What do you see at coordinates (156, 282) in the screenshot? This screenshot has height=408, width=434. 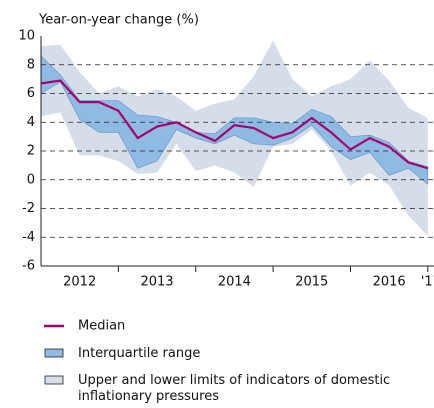 I see `x-tick-label: 2013` at bounding box center [156, 282].